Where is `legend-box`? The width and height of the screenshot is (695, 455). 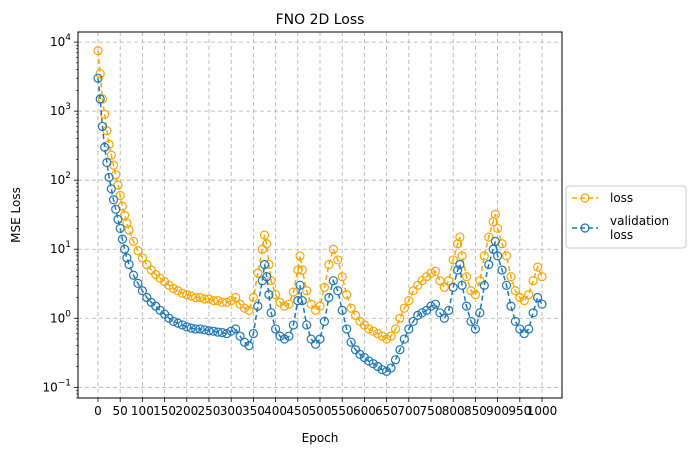 legend-box is located at coordinates (626, 217).